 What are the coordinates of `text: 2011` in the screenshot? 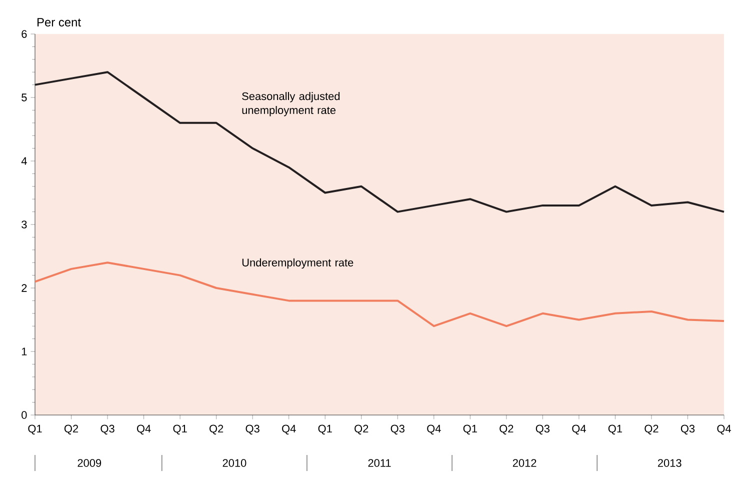 It's located at (379, 463).